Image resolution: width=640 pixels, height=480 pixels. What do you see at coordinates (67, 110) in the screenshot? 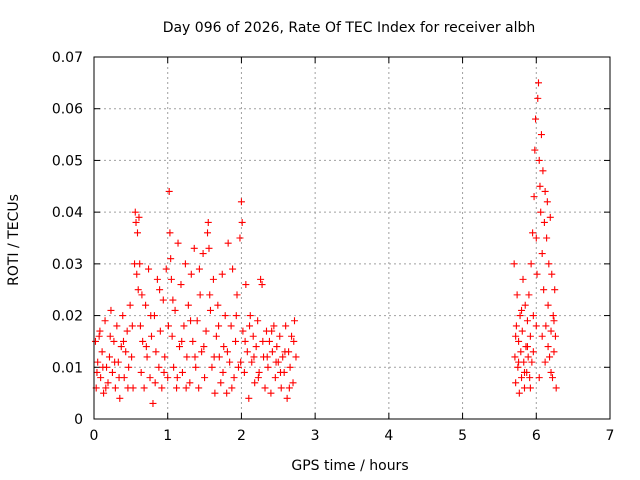
I see `y-tick-label: 0.06` at bounding box center [67, 110].